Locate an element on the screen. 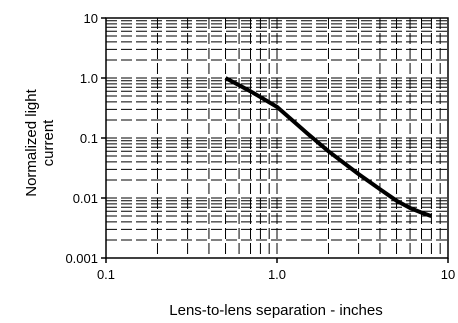 This screenshot has height=323, width=458. y-axis-label-line-1: Normalized light is located at coordinates (31, 142).